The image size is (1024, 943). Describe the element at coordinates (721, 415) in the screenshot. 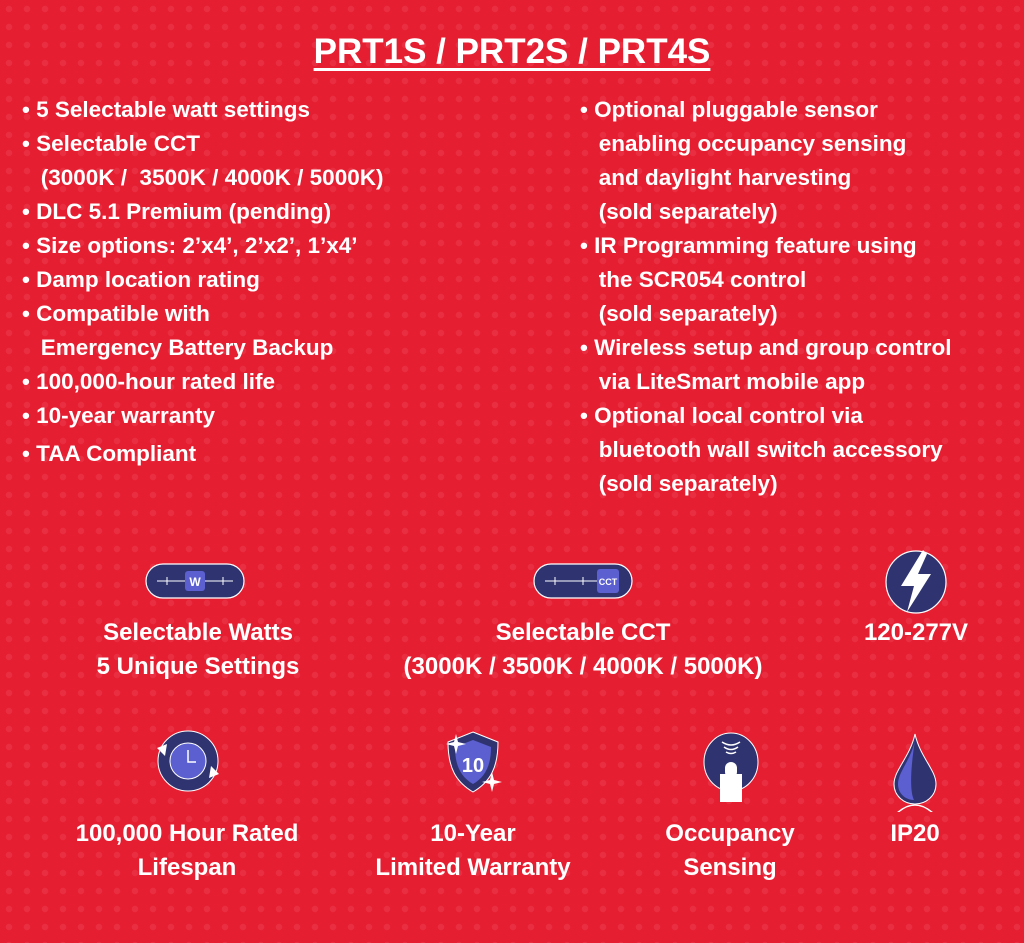

I see `feature-item: • Optional local control via` at that location.